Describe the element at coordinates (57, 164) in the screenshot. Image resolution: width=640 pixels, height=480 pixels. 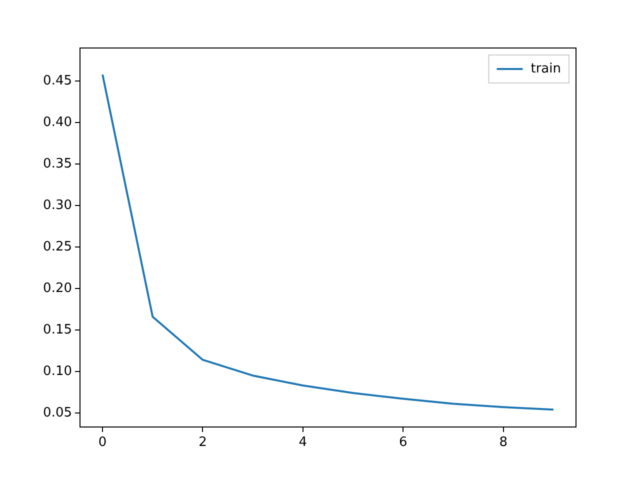
I see `y-tick-label: 0.35` at that location.